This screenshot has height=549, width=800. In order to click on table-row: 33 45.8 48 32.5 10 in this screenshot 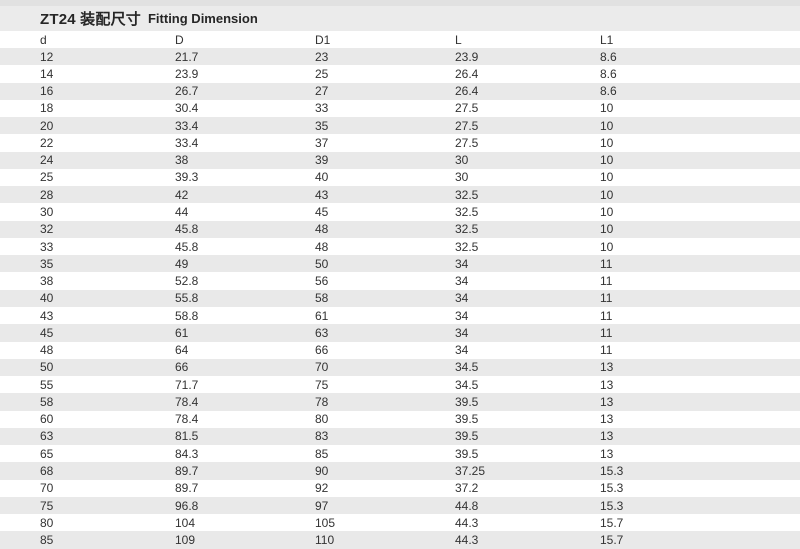, I will do `click(400, 246)`.